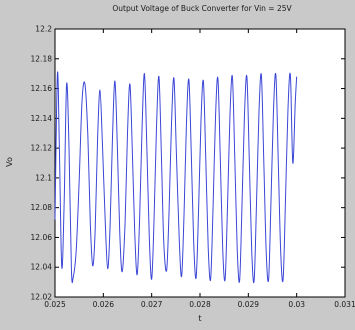 The height and width of the screenshot is (330, 355). I want to click on y-tick-label: 12.2, so click(43, 29).